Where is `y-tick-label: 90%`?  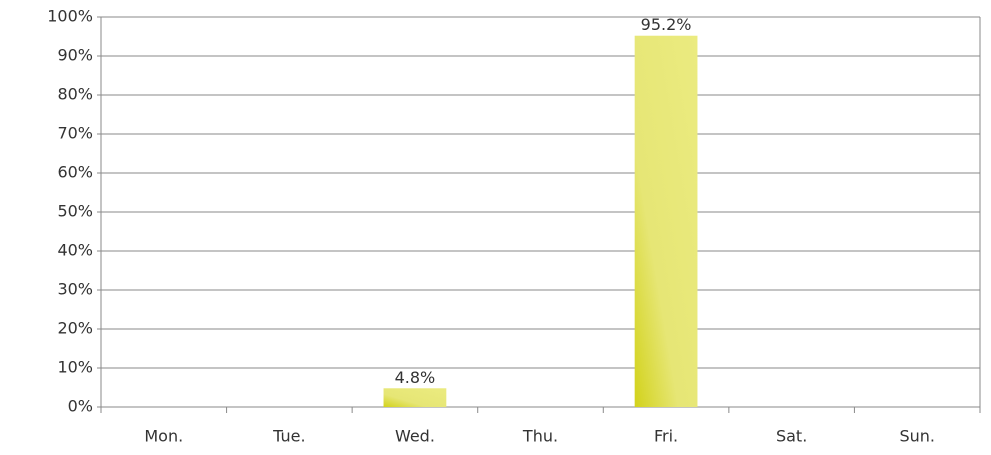
y-tick-label: 90% is located at coordinates (75, 55).